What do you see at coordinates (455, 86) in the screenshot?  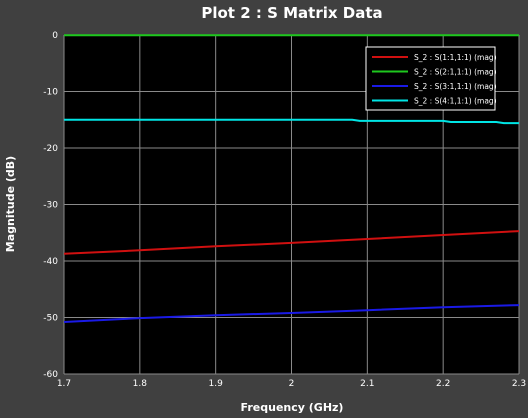 I see `legend-label: S_2 : S(3:1,1:1) (mag)` at bounding box center [455, 86].